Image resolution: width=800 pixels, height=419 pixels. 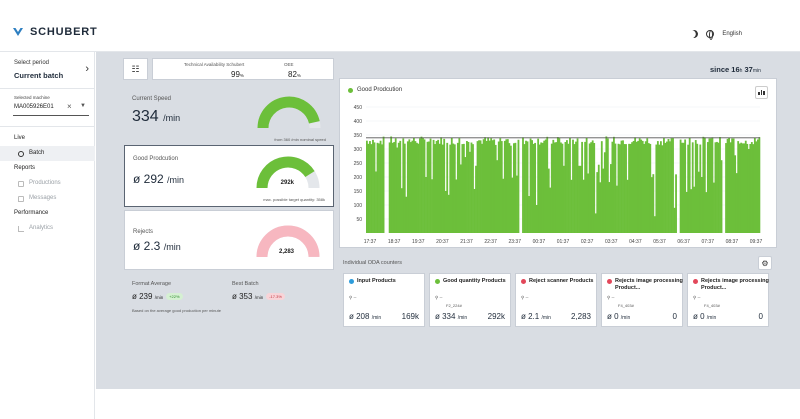 I want to click on productions-icon, so click(x=21, y=183).